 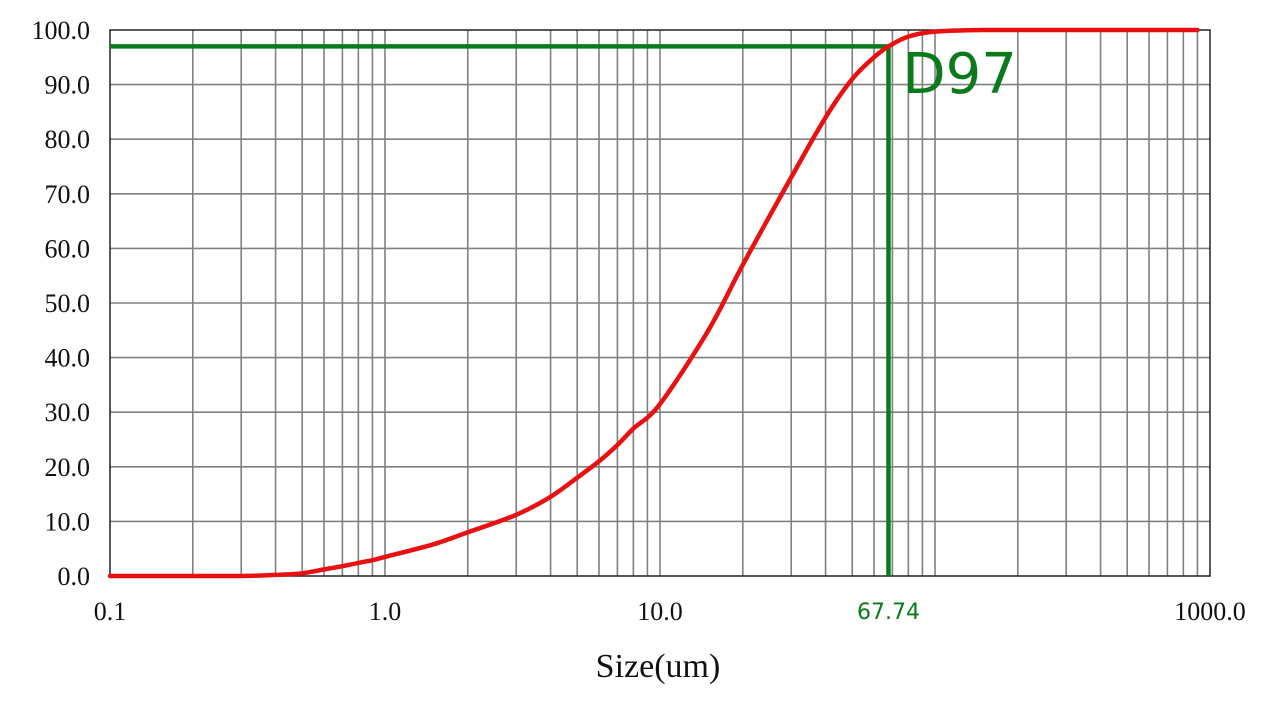 I want to click on y-tick-label: 20.0, so click(x=68, y=467).